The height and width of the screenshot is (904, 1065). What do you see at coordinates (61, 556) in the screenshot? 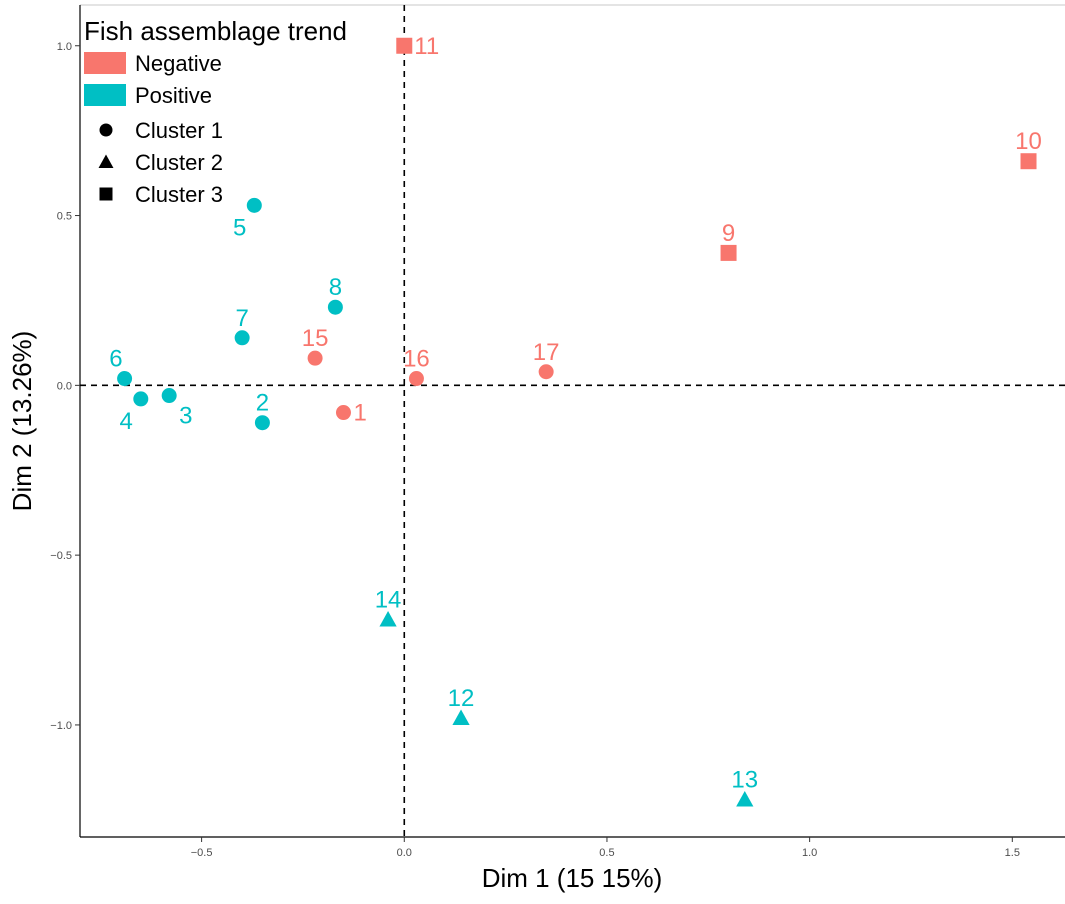
I see `y-tick-label: −0.5` at bounding box center [61, 556].